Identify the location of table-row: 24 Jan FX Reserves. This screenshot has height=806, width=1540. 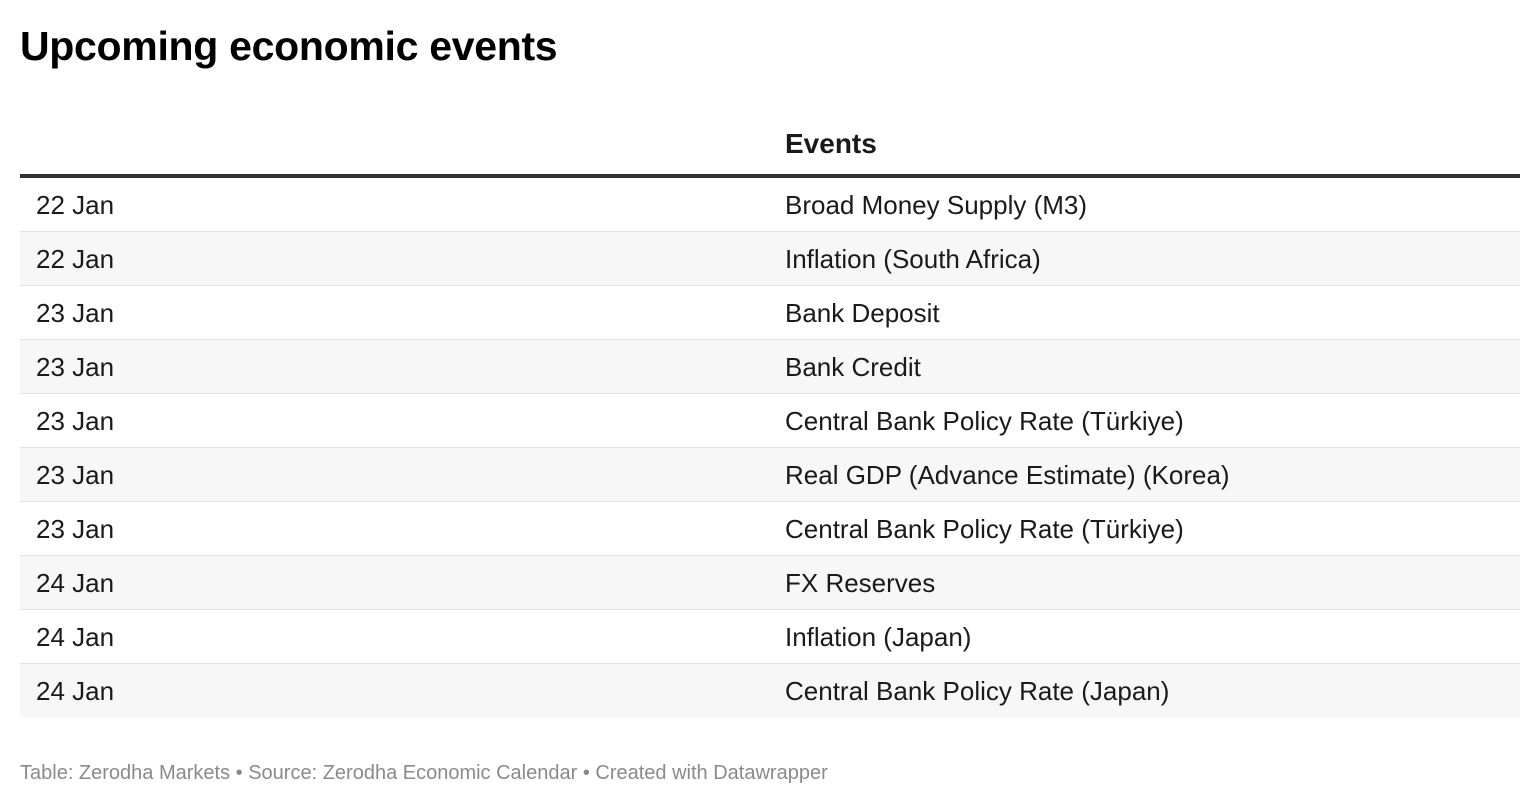
(770, 583).